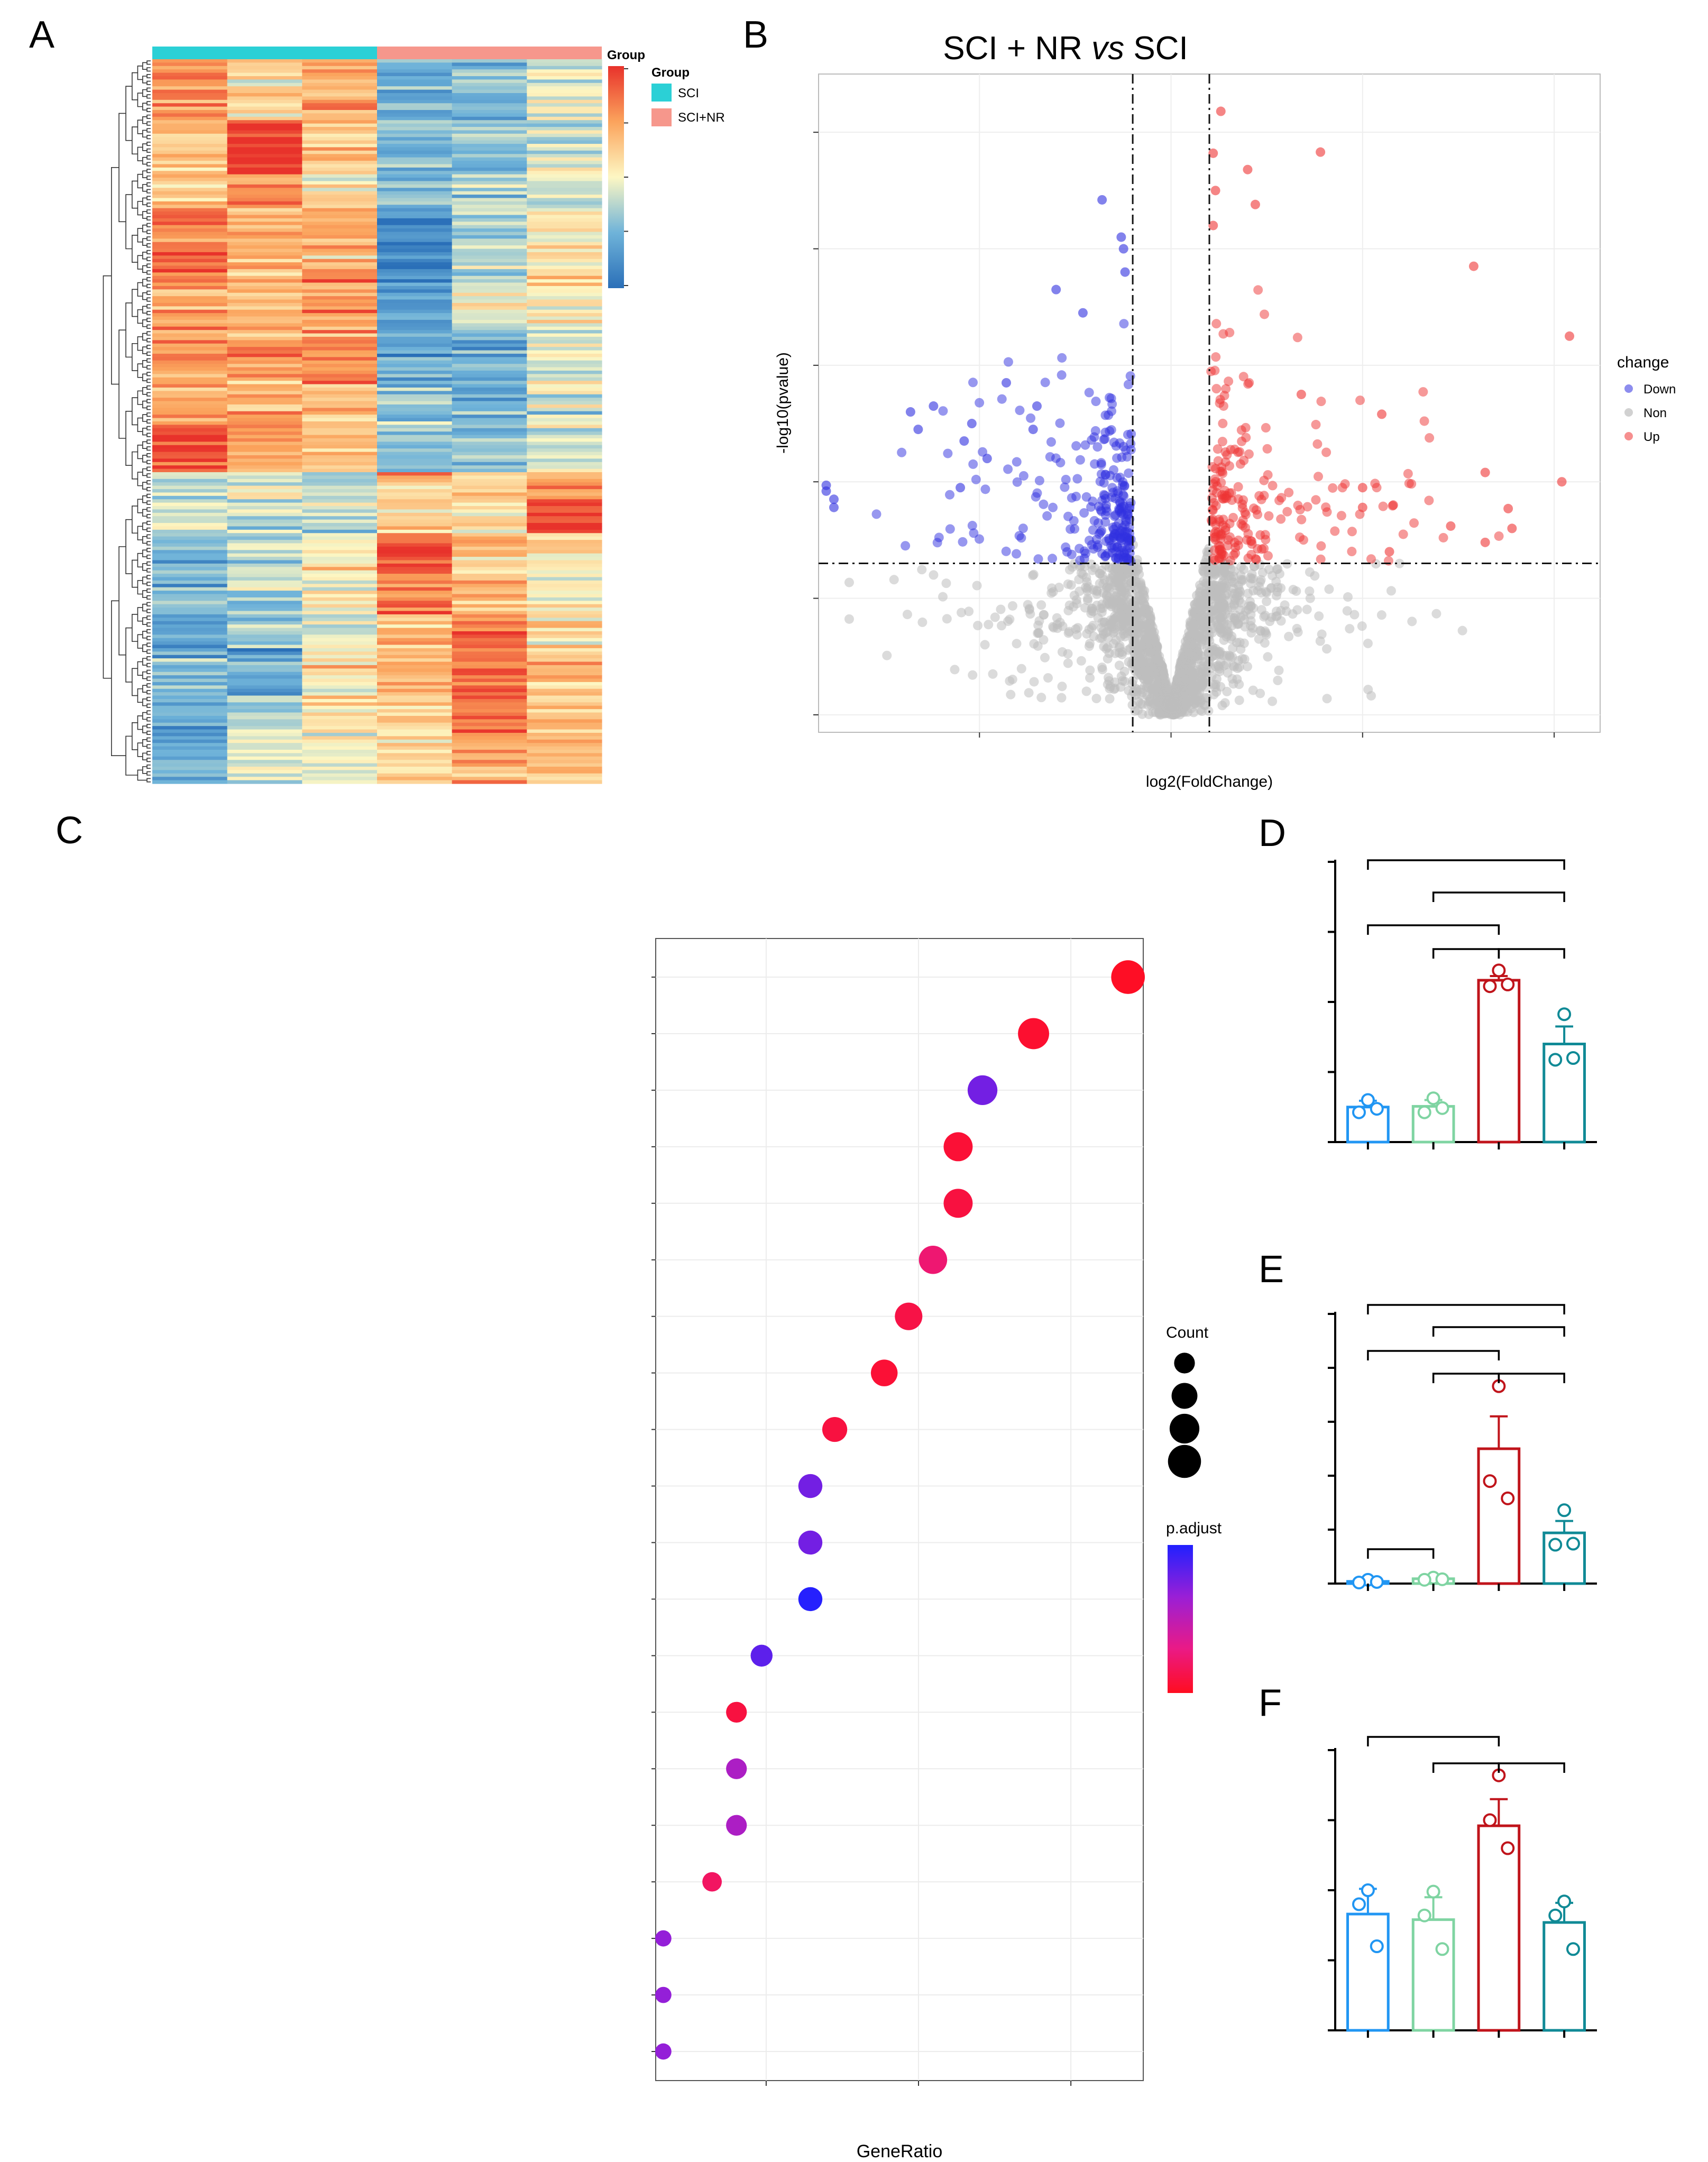  What do you see at coordinates (1573, 1058) in the screenshot?
I see `data-point` at bounding box center [1573, 1058].